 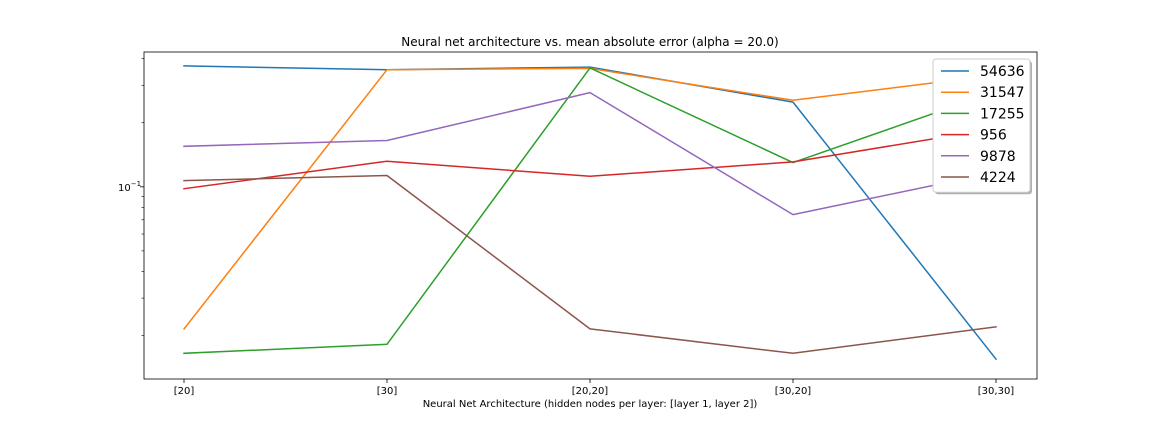 What do you see at coordinates (1002, 93) in the screenshot?
I see `legend-label-31547: 31547` at bounding box center [1002, 93].